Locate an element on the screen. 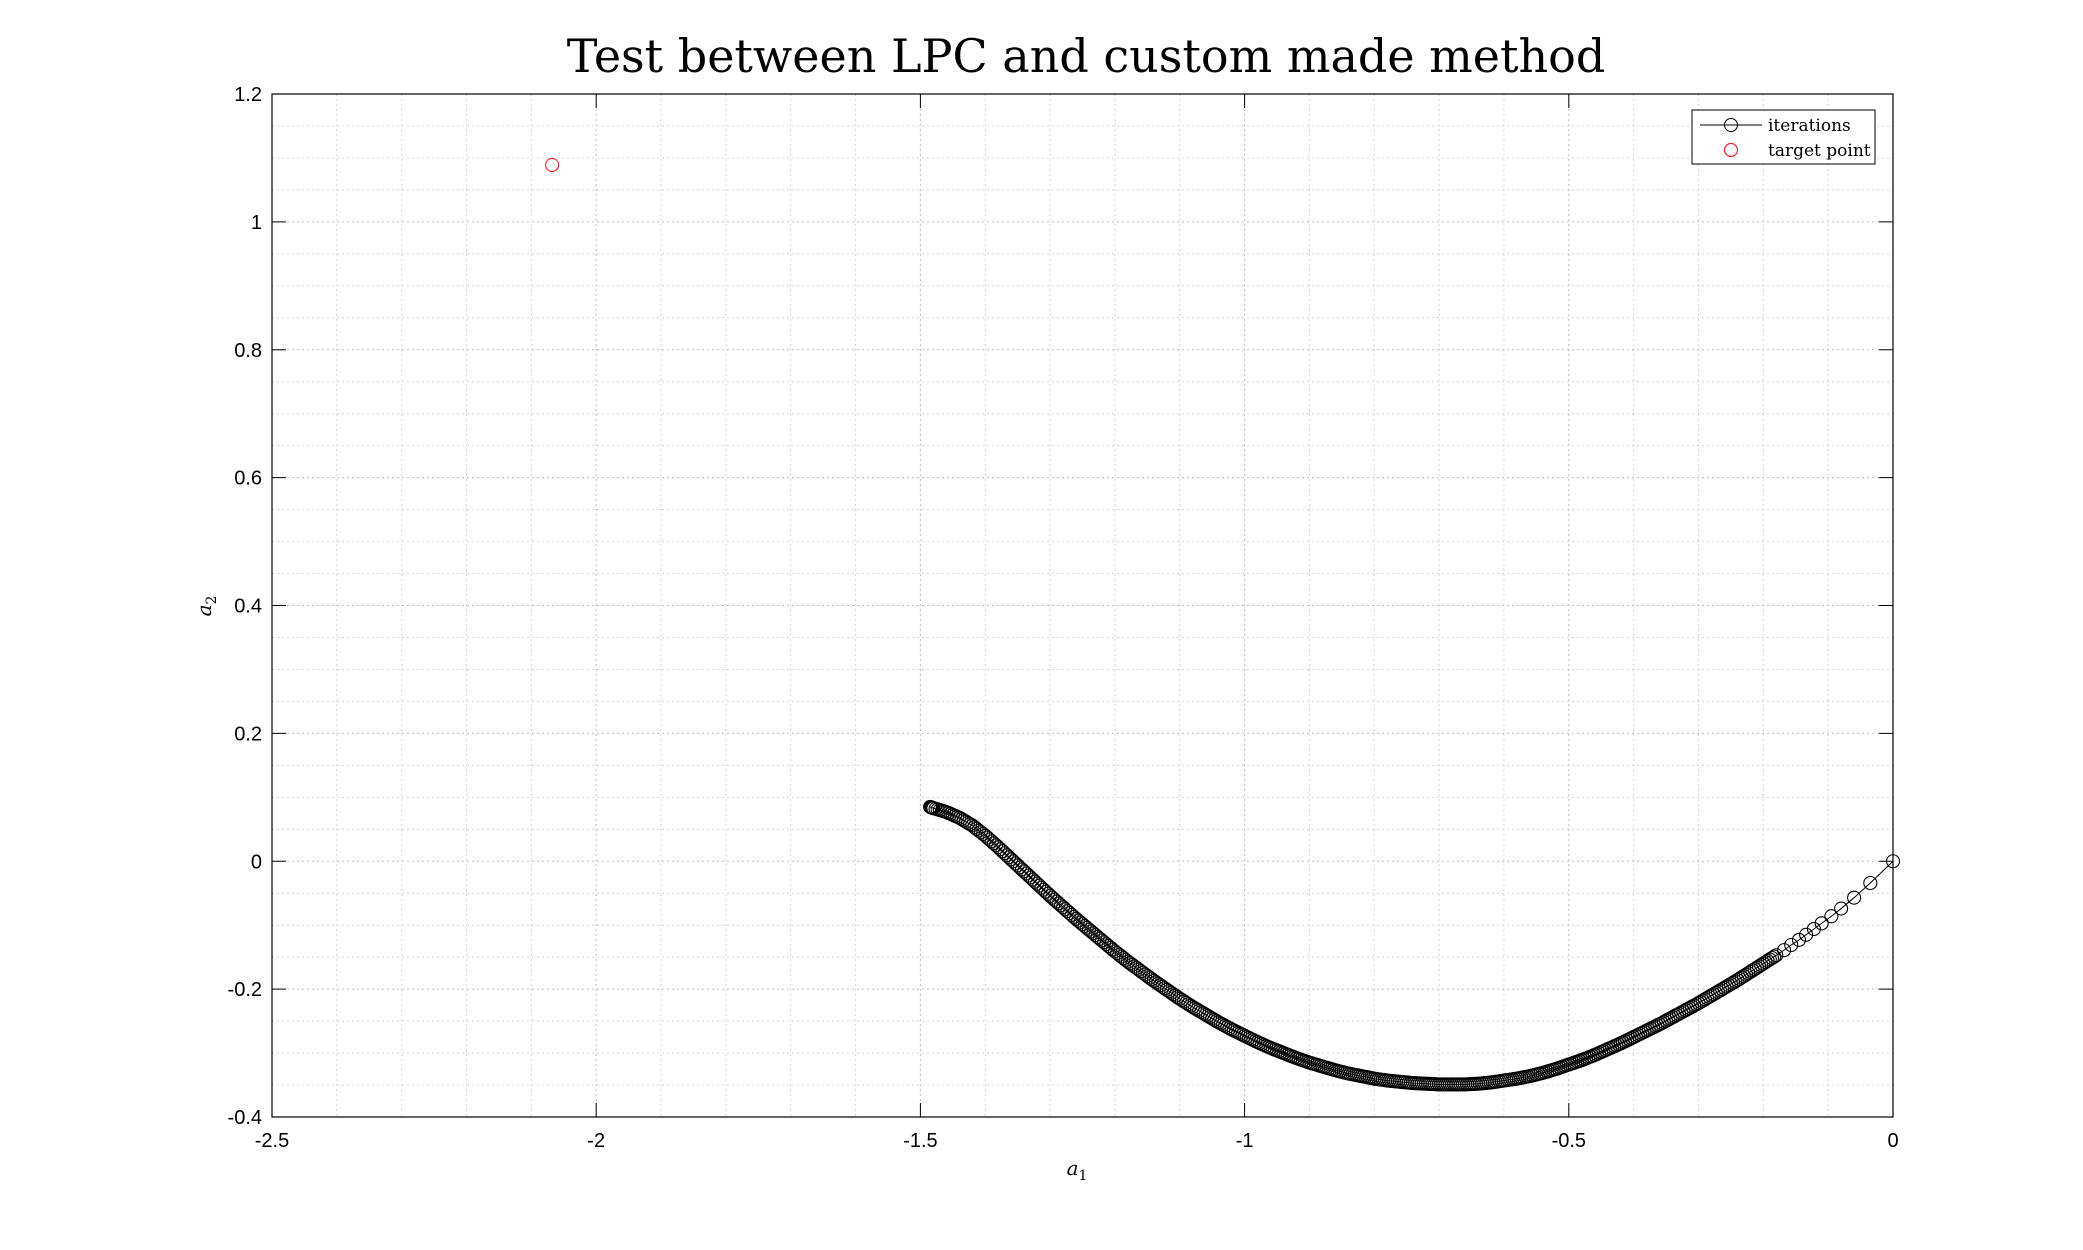 Image resolution: width=2083 pixels, height=1250 pixels. legend-label-iterations: iterations is located at coordinates (1809, 126).